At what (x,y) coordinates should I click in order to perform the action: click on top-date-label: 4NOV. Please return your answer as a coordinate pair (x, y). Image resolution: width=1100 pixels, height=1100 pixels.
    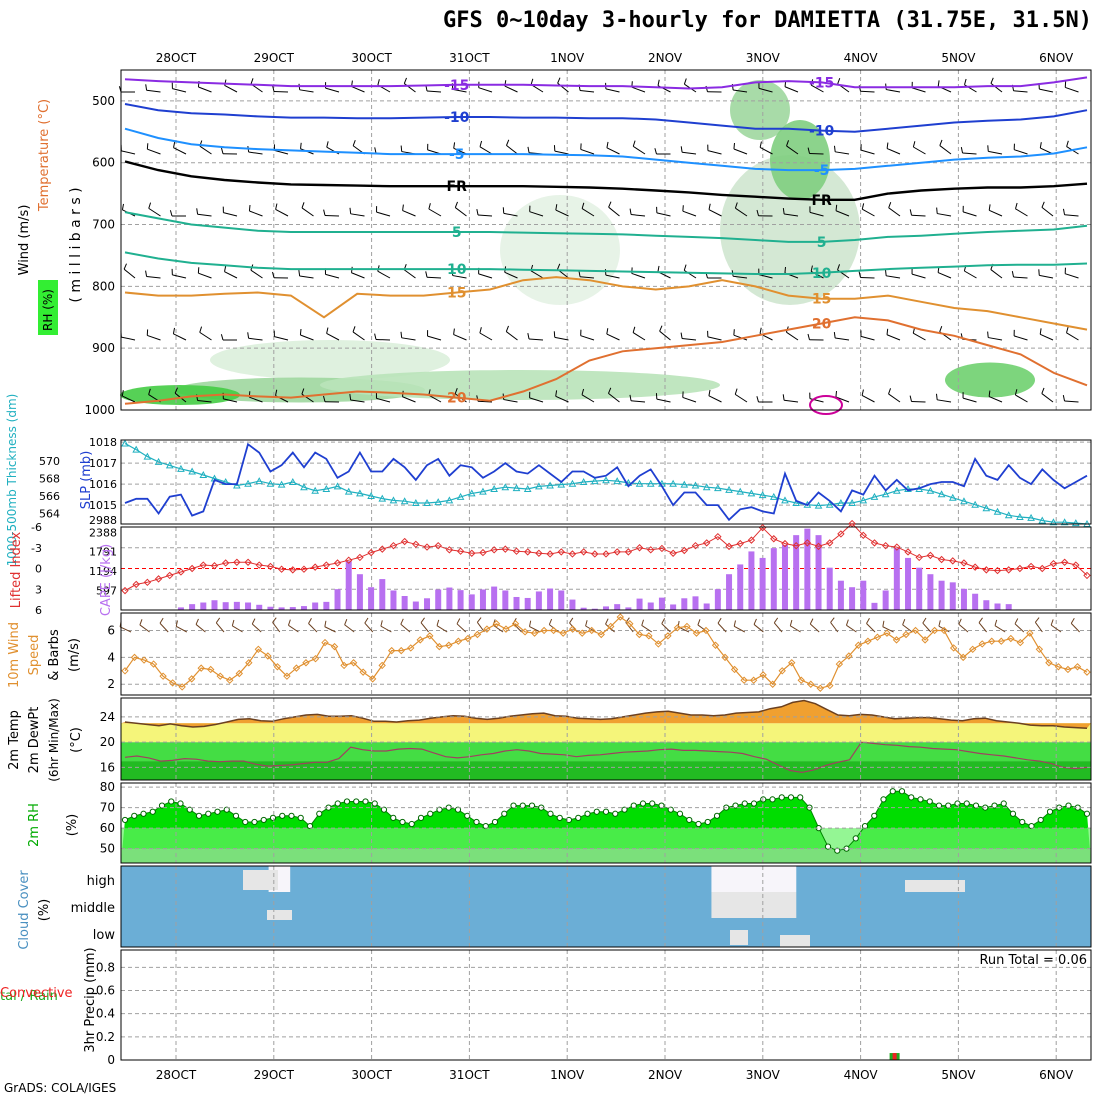
    Looking at the image, I should click on (861, 58).